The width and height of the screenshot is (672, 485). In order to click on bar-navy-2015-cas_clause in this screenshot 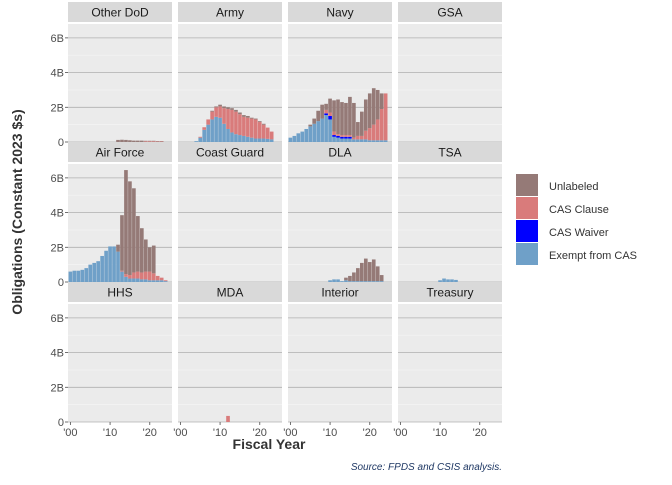, I will do `click(350, 136)`.